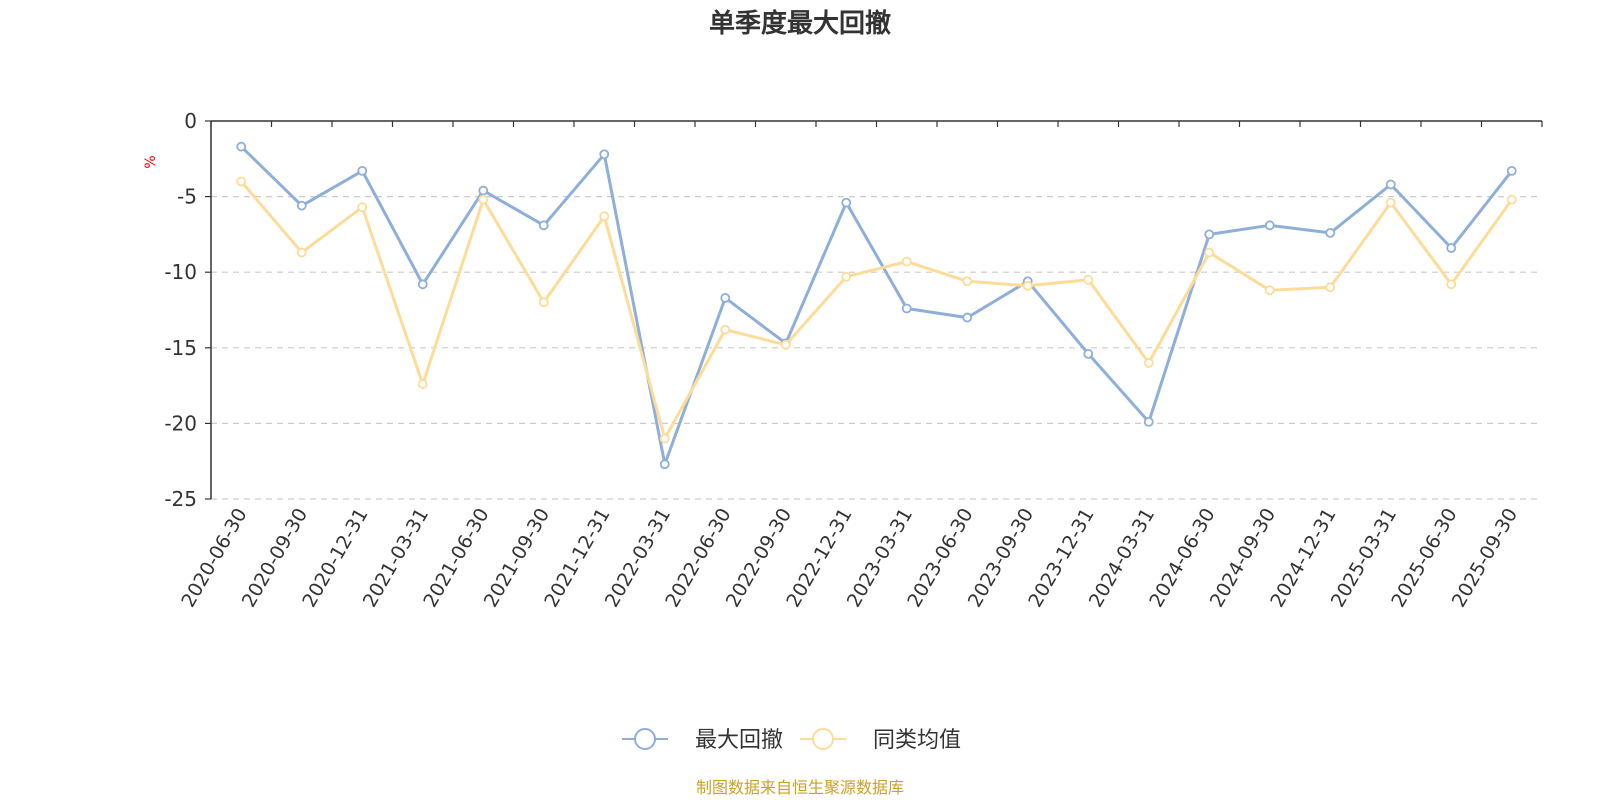  What do you see at coordinates (151, 161) in the screenshot?
I see `y-axis-unit-label: %` at bounding box center [151, 161].